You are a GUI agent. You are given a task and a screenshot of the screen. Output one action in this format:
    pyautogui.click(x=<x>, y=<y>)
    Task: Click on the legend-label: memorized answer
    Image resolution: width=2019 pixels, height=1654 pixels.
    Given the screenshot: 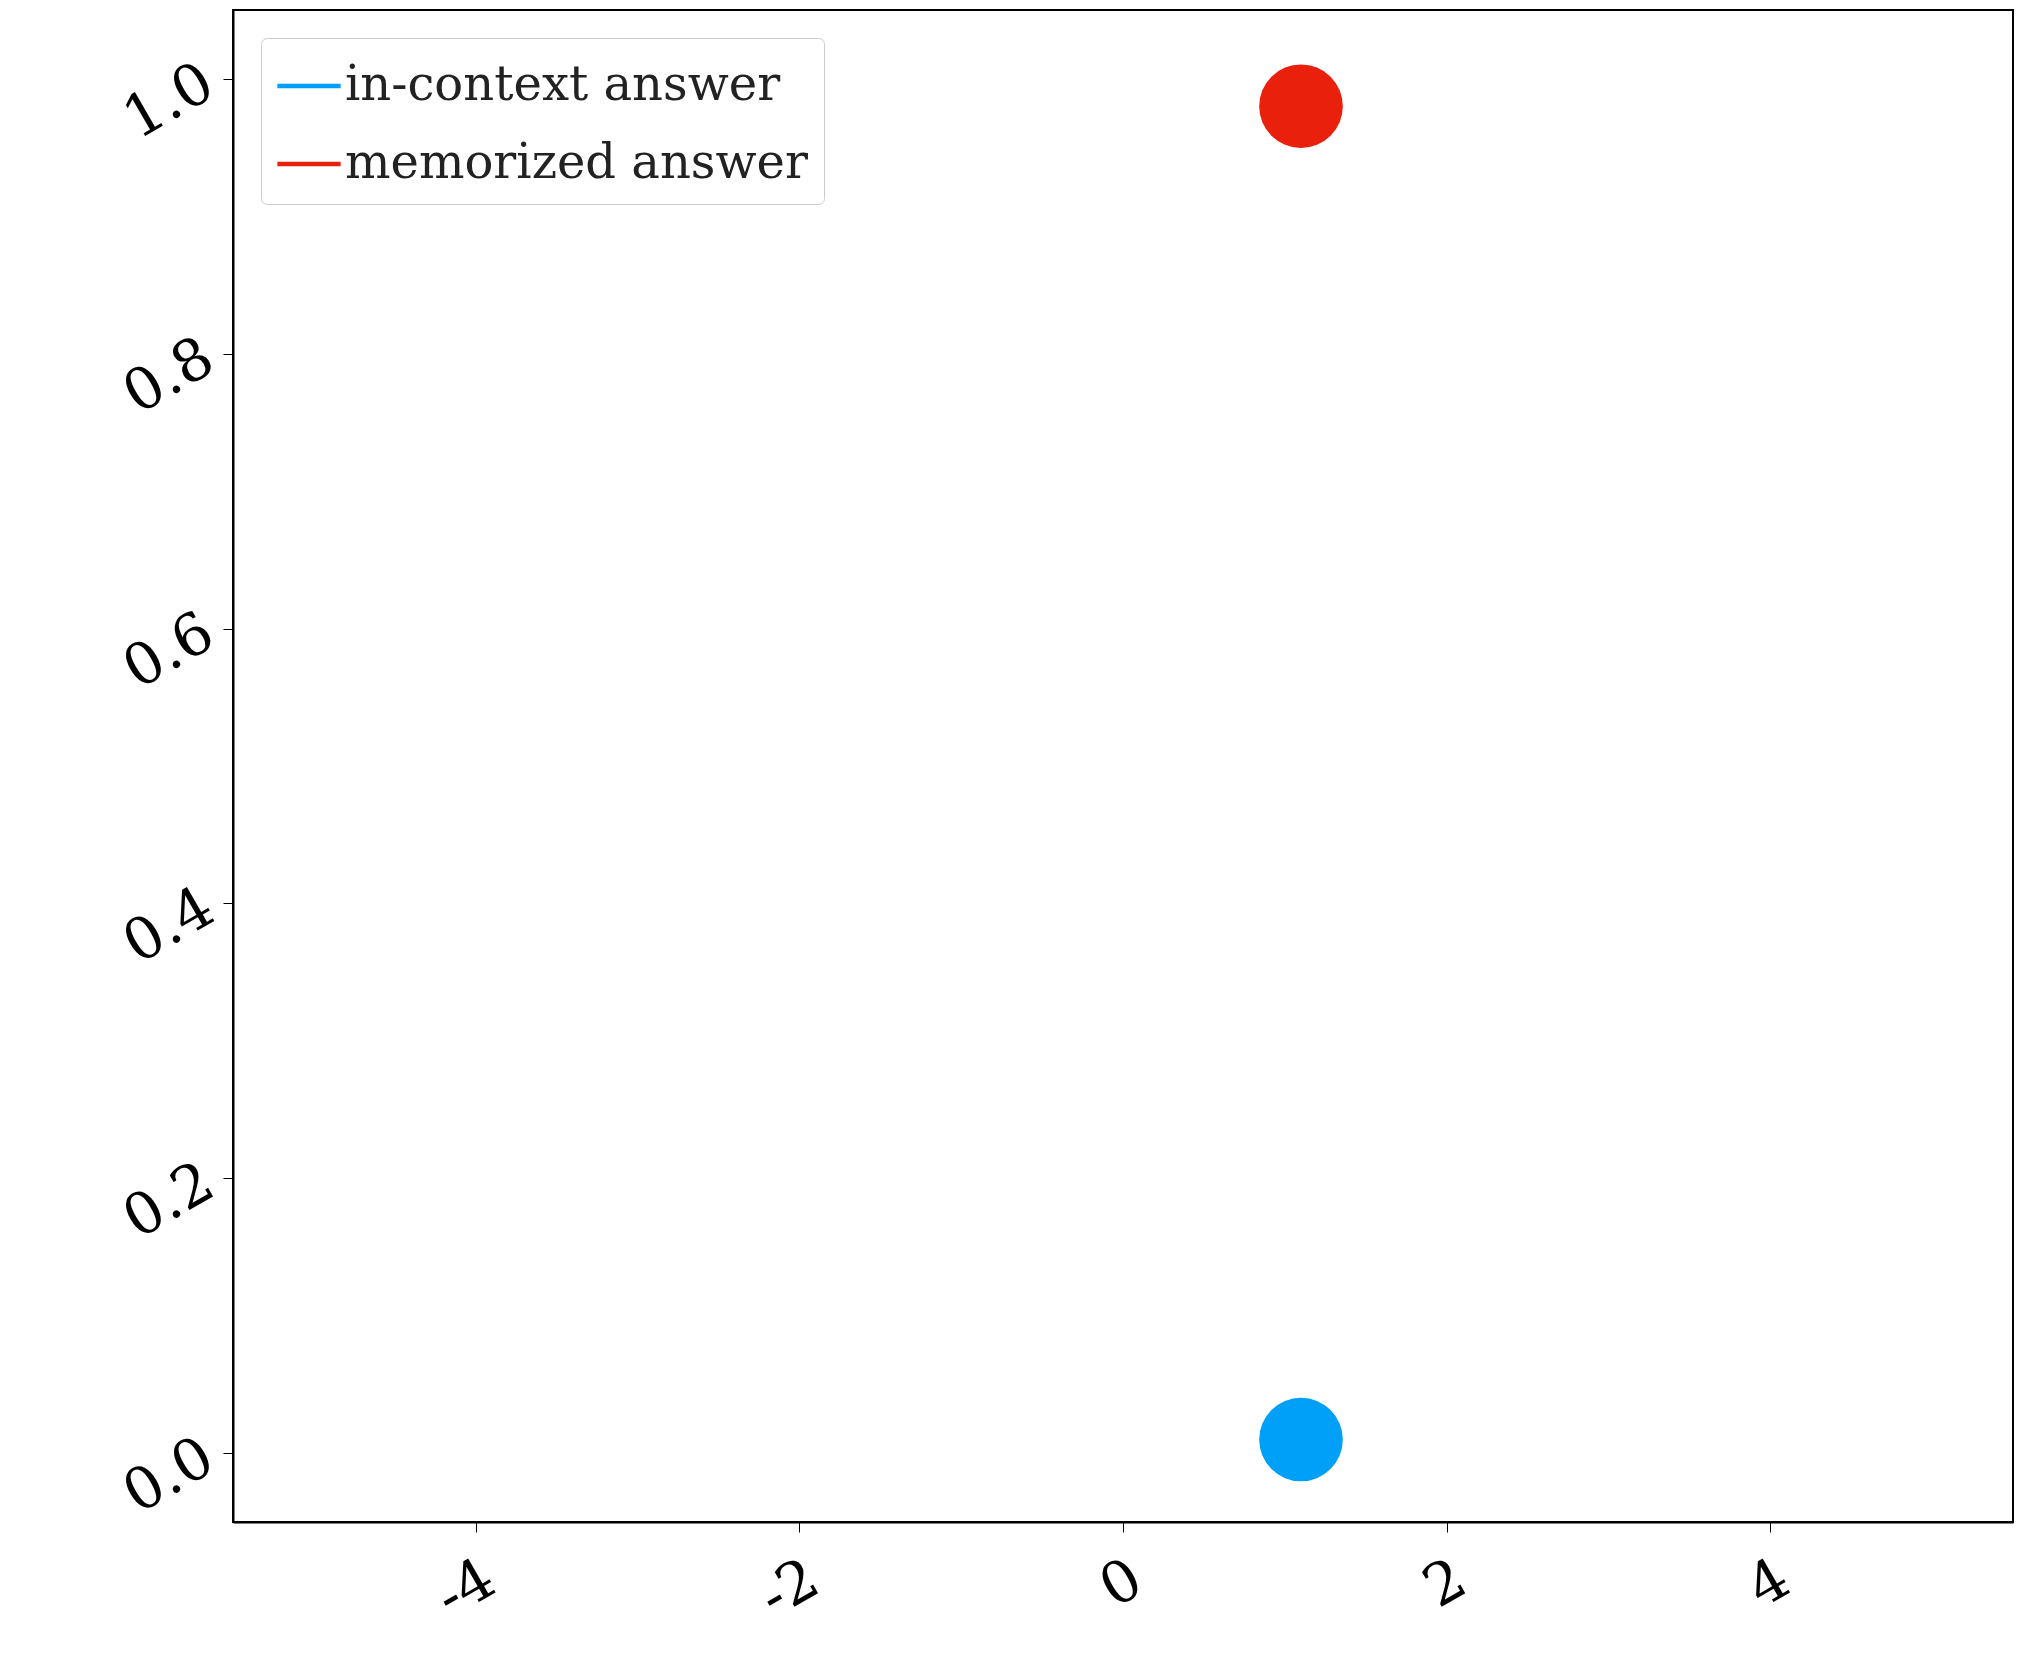 What is the action you would take?
    pyautogui.click(x=576, y=161)
    